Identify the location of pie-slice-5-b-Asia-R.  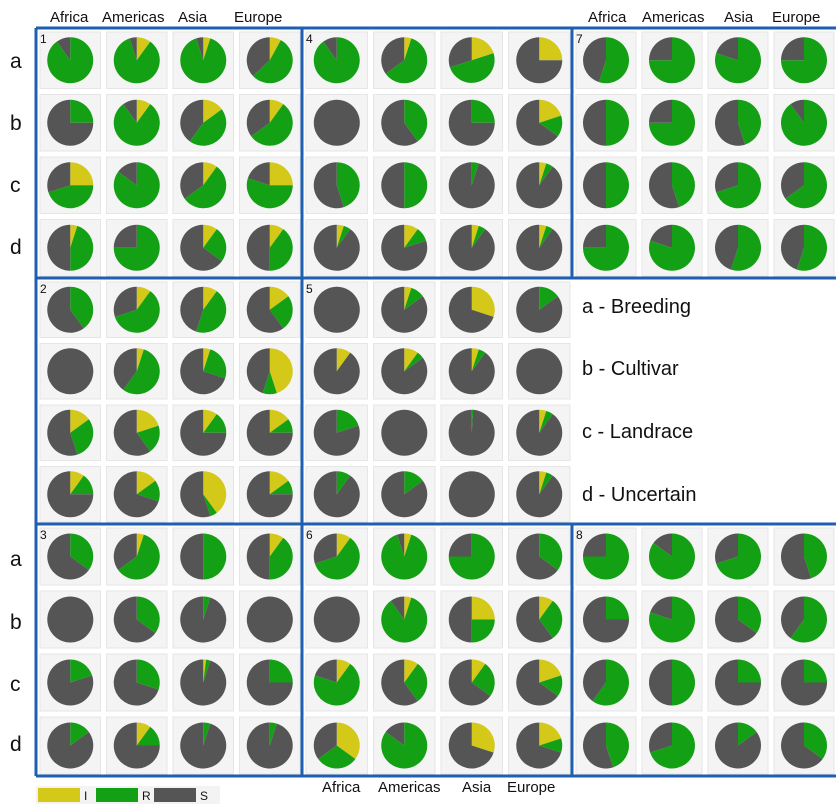
(478, 360).